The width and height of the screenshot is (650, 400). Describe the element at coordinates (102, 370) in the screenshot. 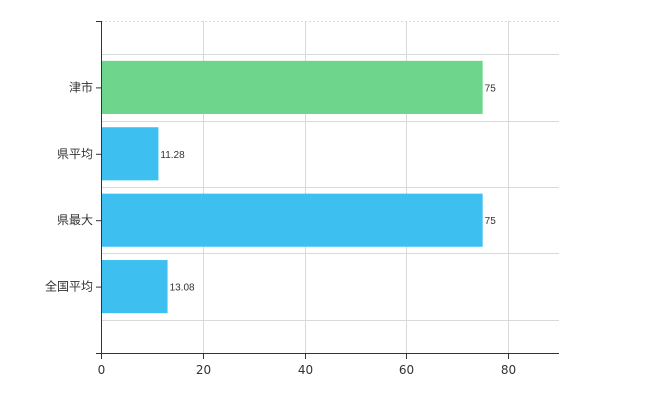

I see `x-tick-label: 0` at that location.